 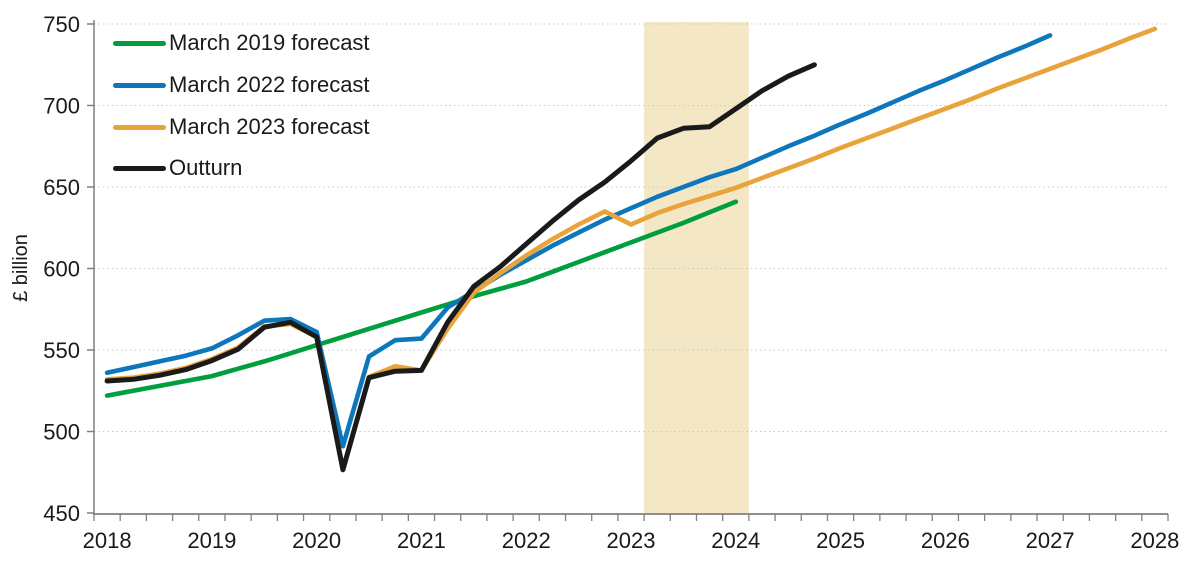 I want to click on x-tick-label-2023: 2023, so click(x=631, y=540).